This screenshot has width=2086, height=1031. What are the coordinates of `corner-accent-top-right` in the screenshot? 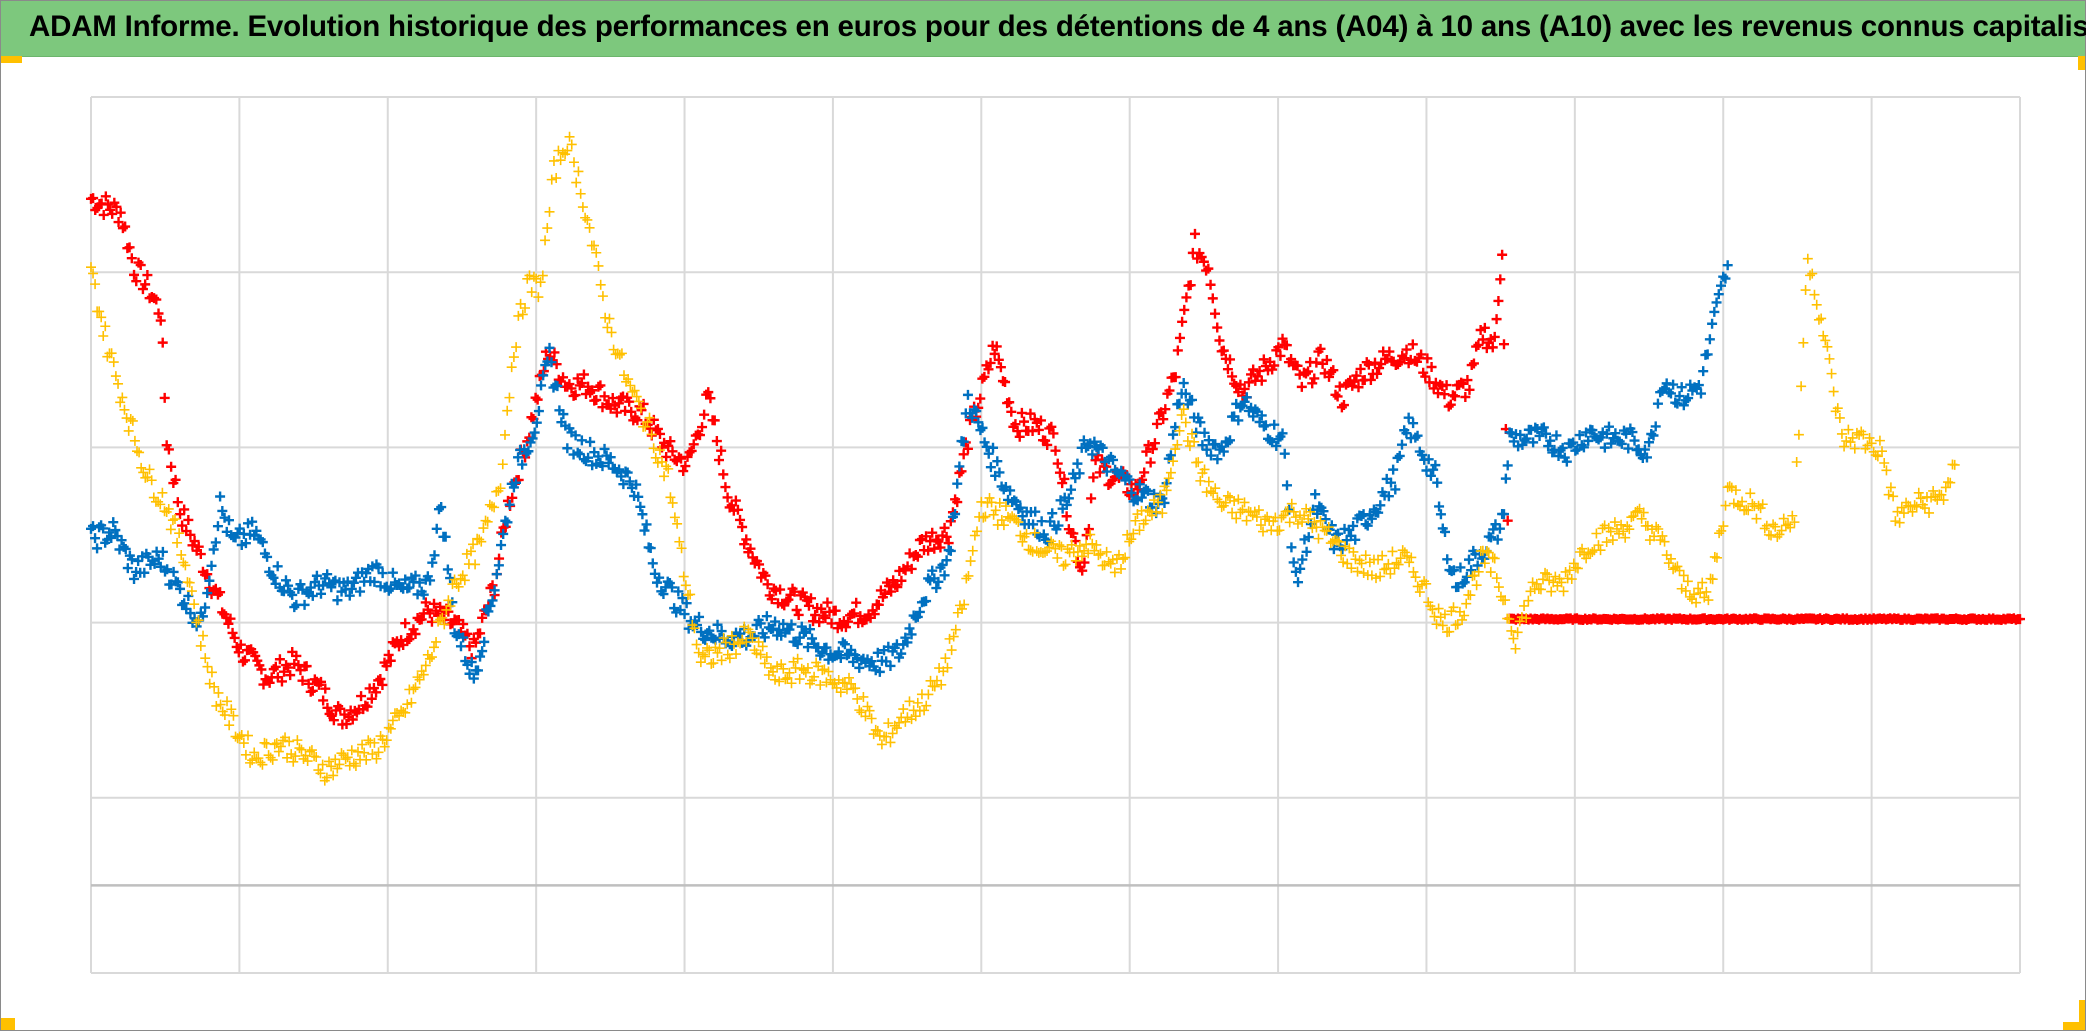 It's located at (2081, 63).